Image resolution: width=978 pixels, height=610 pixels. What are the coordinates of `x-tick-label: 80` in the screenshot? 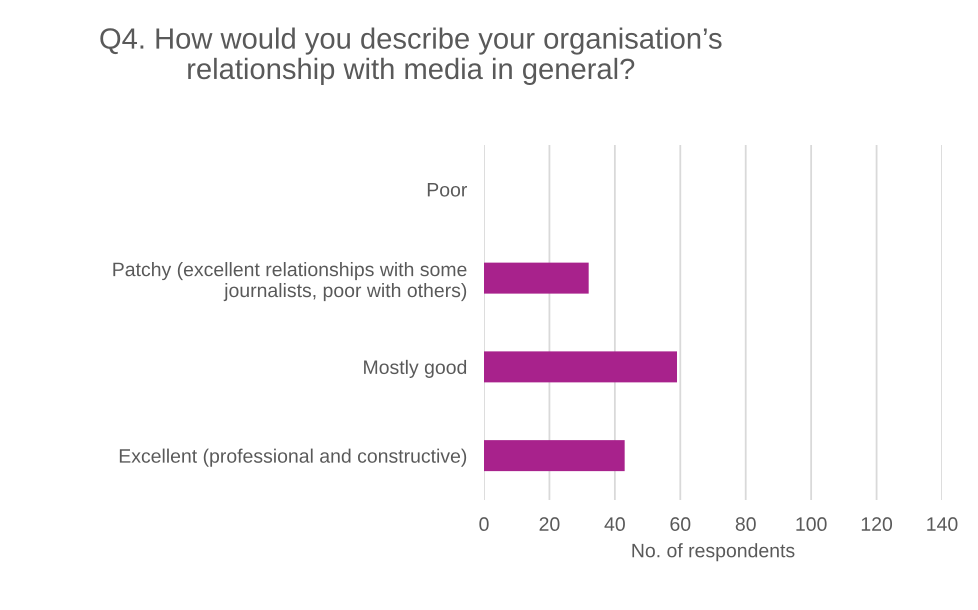 It's located at (746, 524).